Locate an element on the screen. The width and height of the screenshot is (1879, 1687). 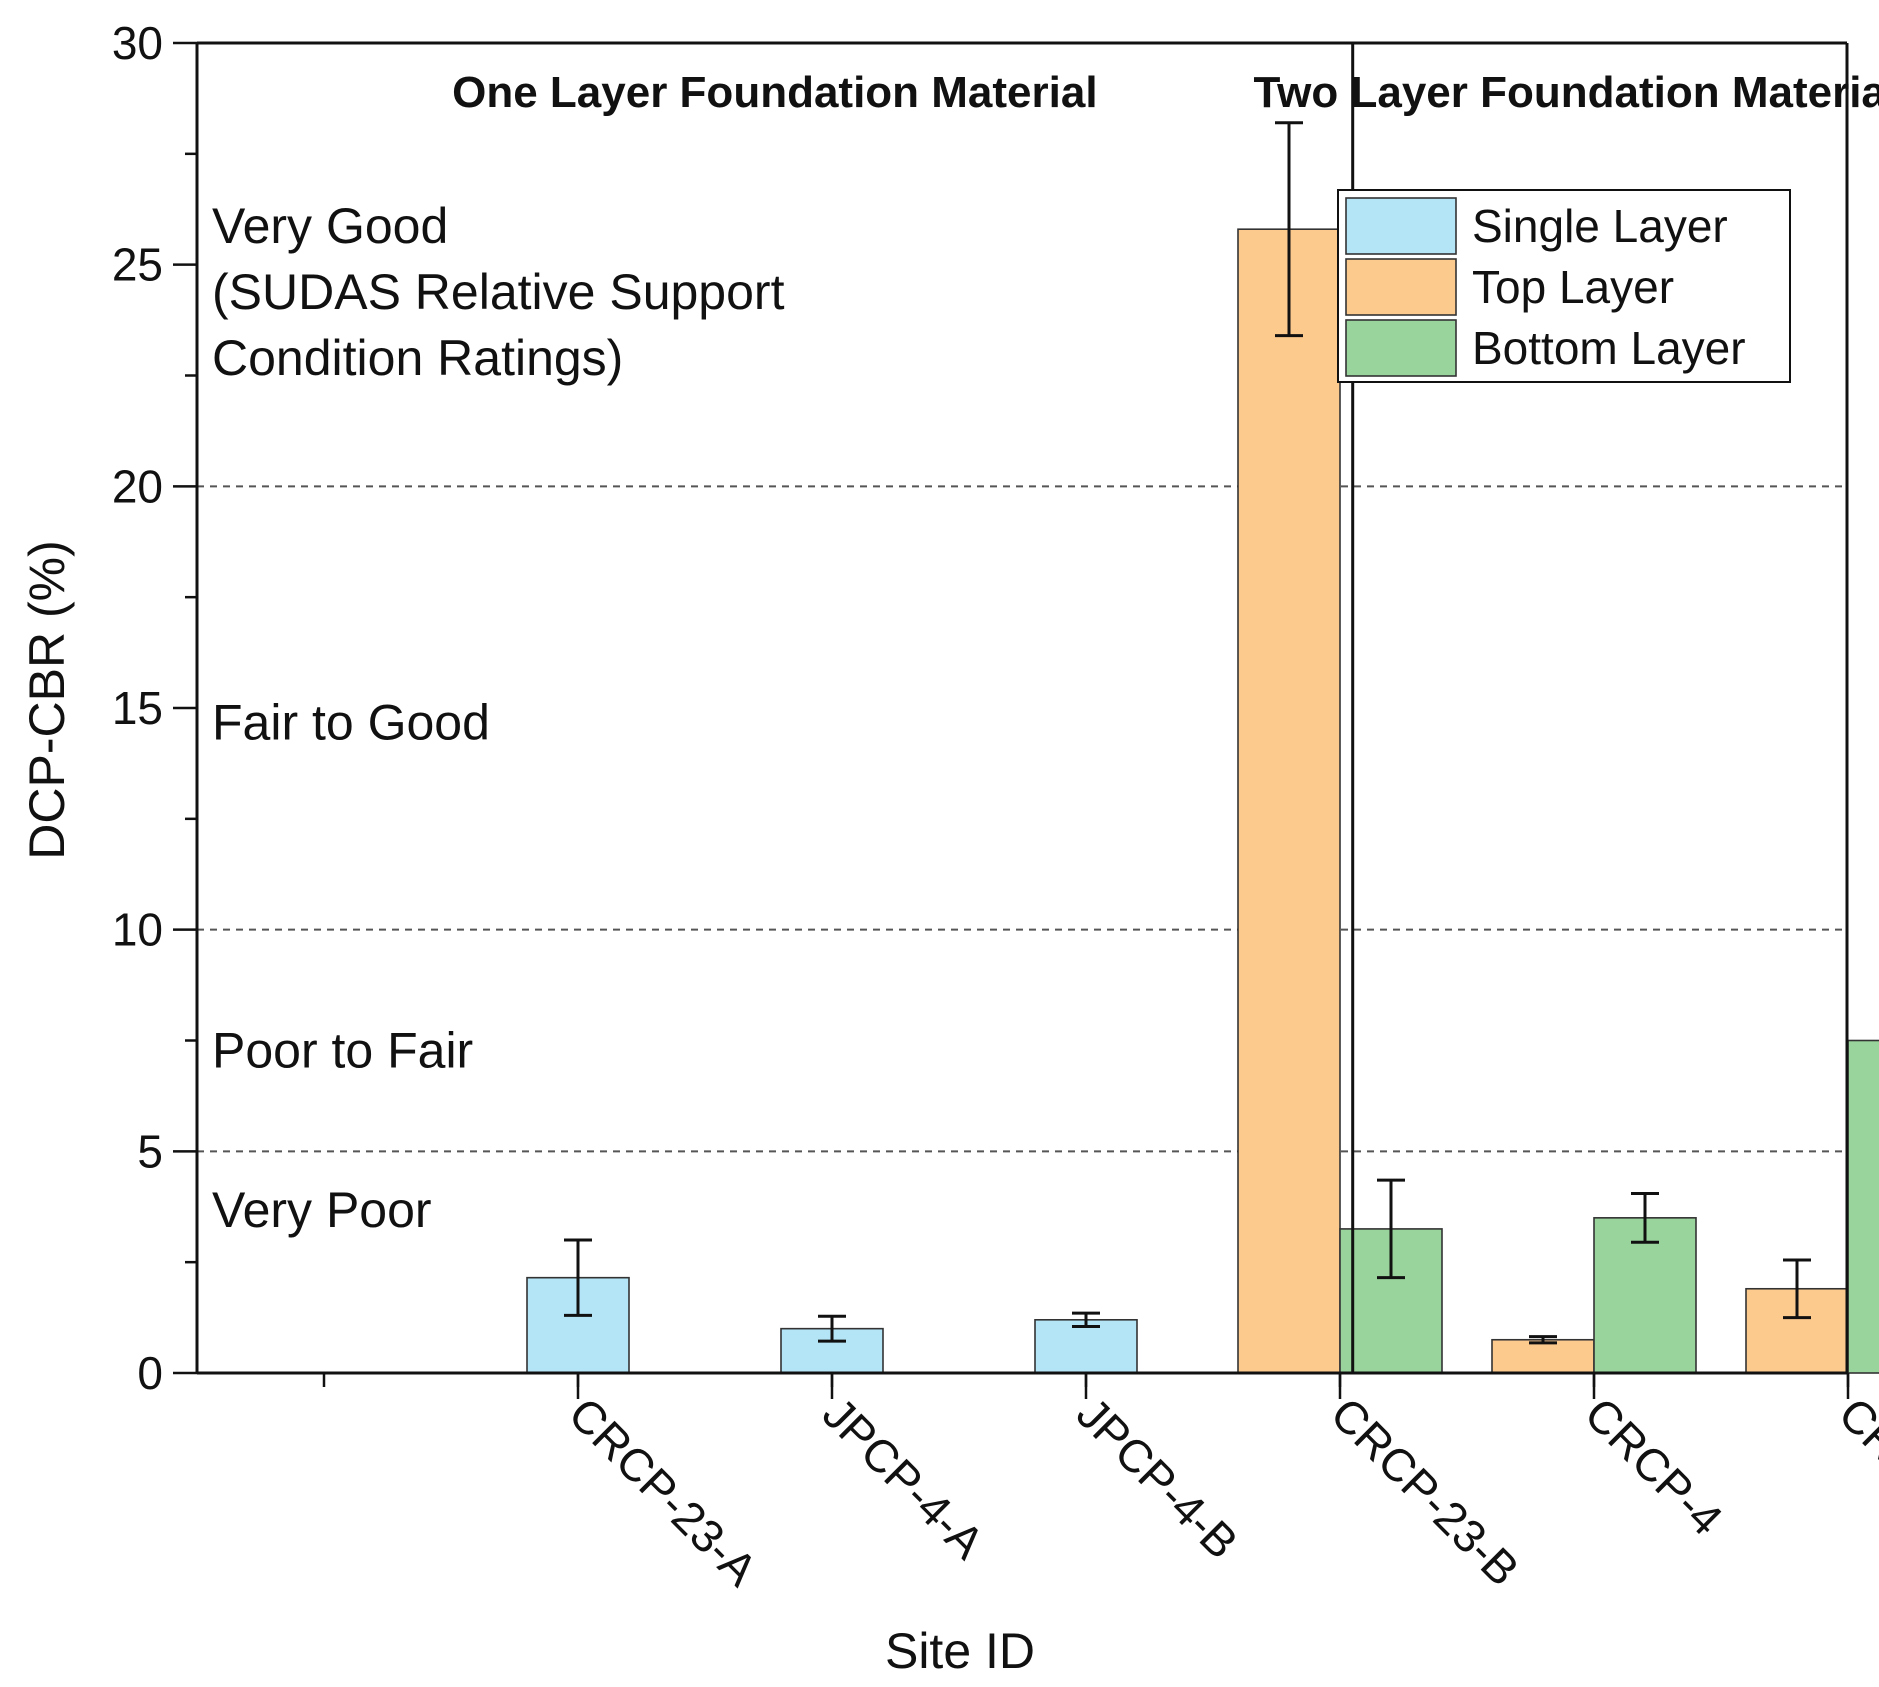
legend-label-top-layer: Top Layer is located at coordinates (1573, 287).